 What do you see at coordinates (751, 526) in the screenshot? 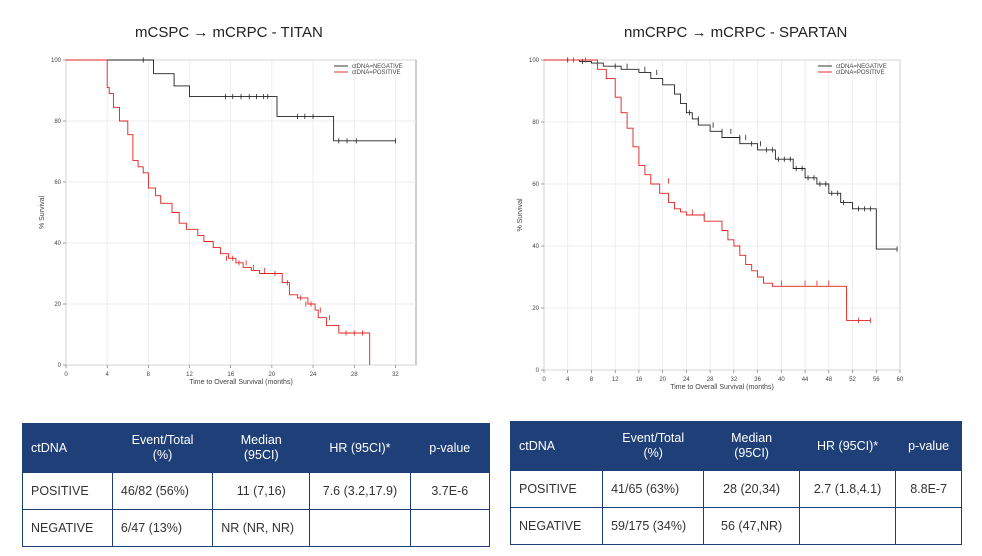
I see `cell-median: 56 (47,NR)` at bounding box center [751, 526].